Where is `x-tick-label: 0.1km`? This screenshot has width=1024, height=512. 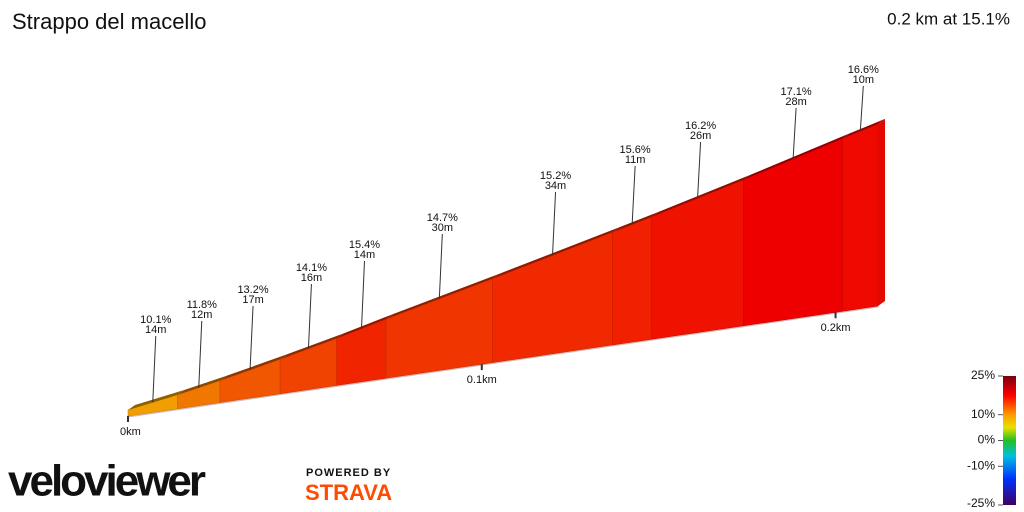
x-tick-label: 0.1km is located at coordinates (482, 380).